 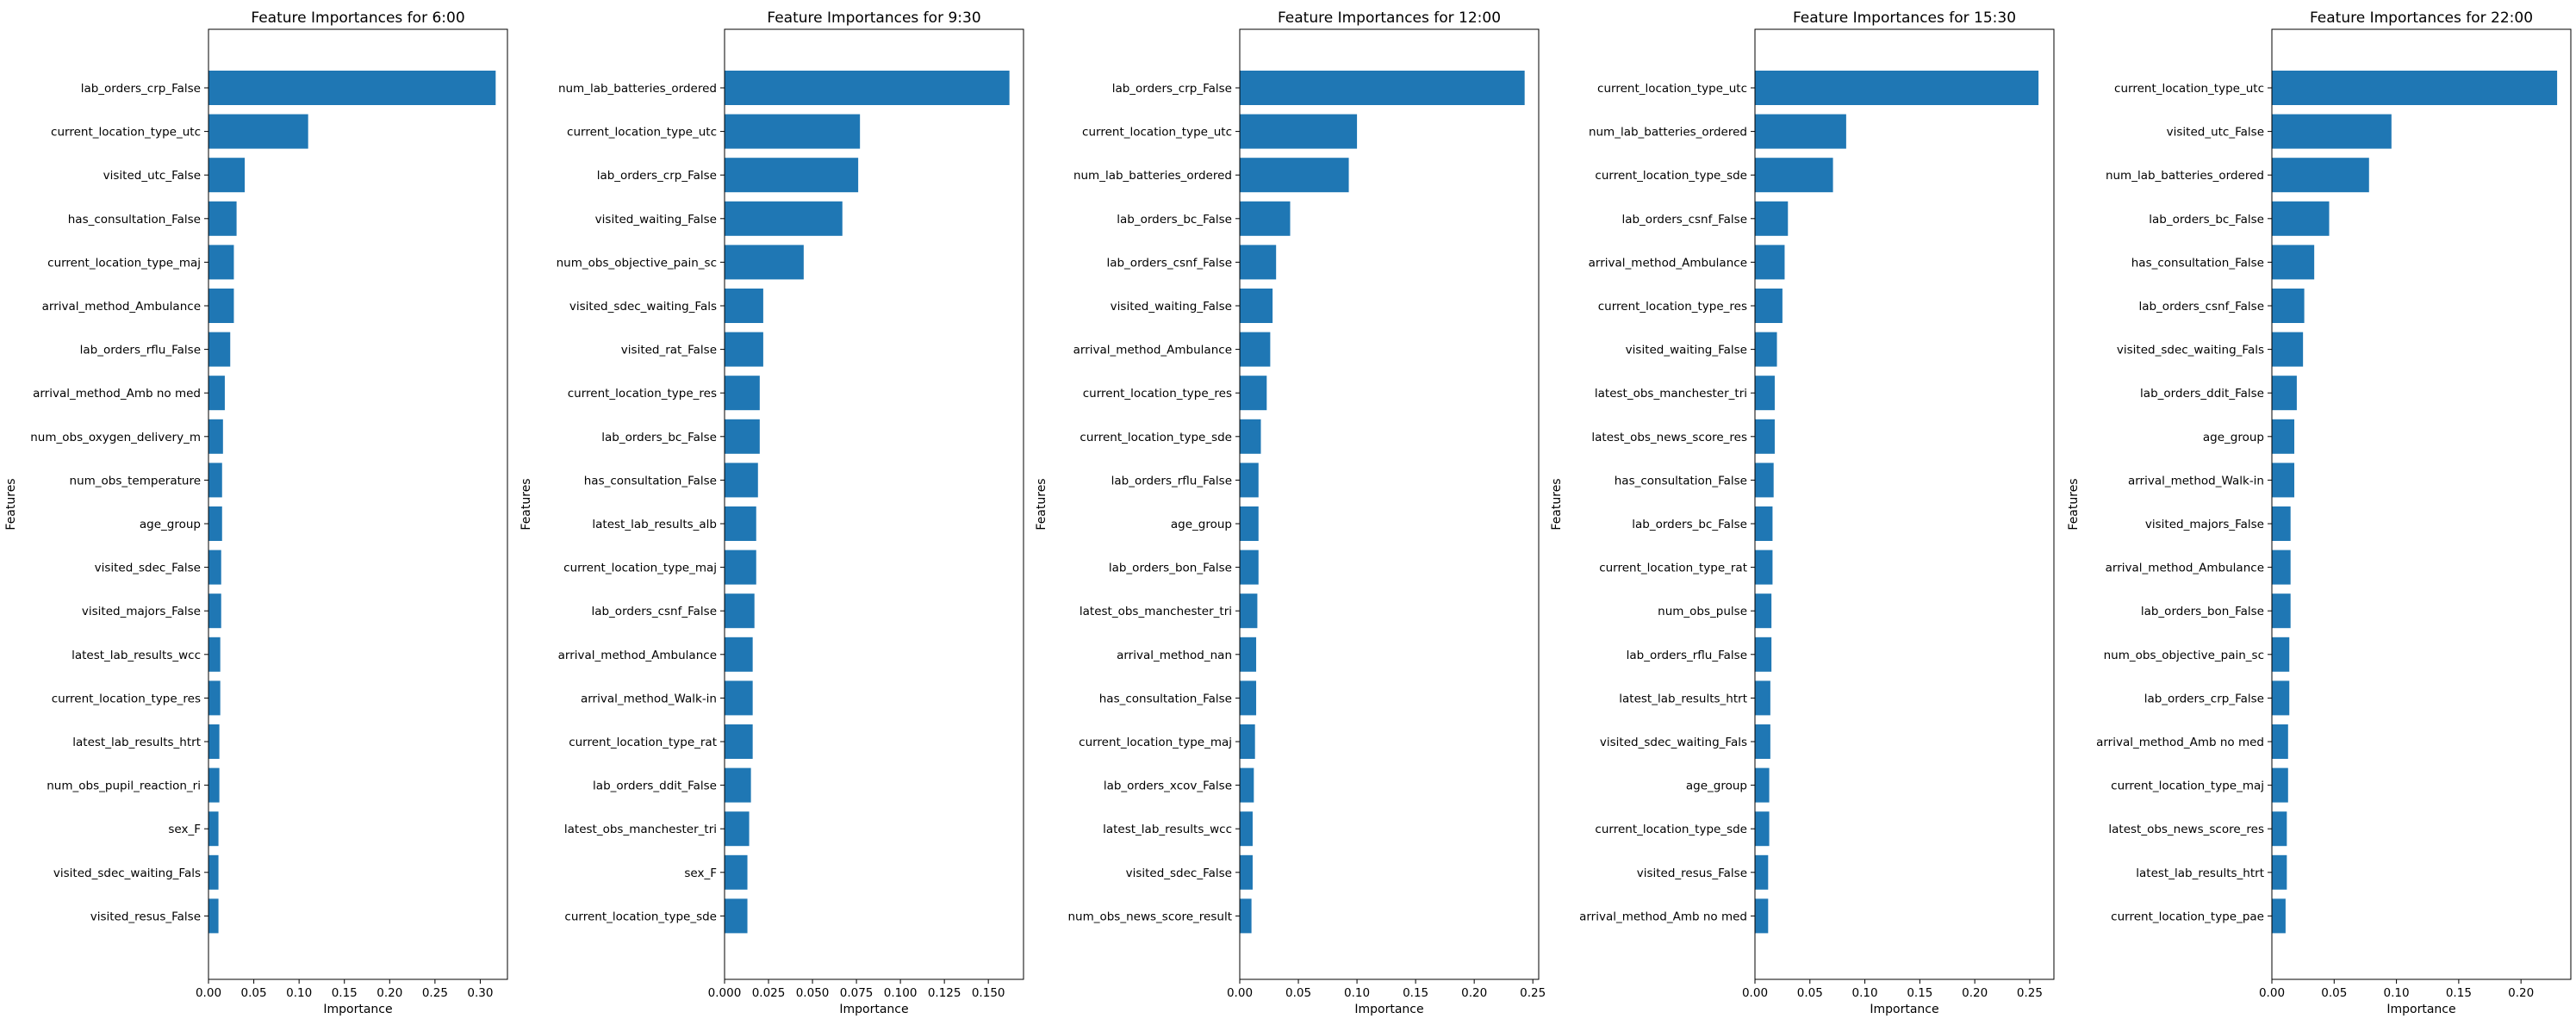 I want to click on category-label: latest_lab_results_wcc, so click(x=1168, y=829).